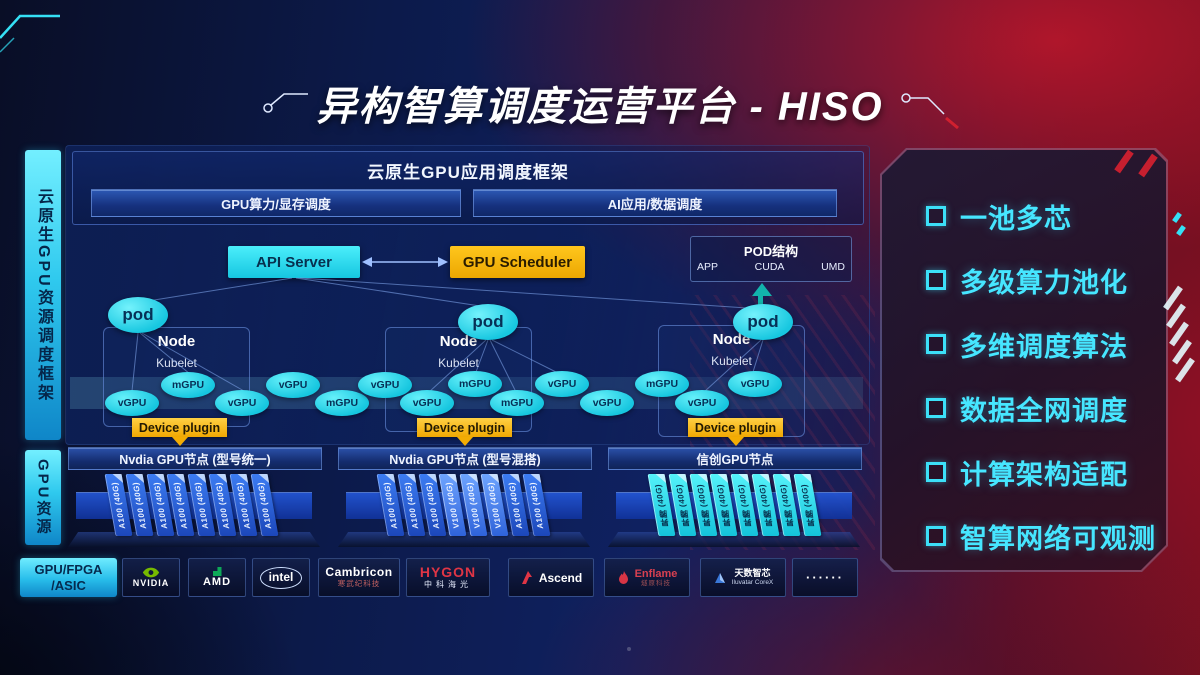 The height and width of the screenshot is (675, 1200). I want to click on intel-oval-logo: intel, so click(281, 577).